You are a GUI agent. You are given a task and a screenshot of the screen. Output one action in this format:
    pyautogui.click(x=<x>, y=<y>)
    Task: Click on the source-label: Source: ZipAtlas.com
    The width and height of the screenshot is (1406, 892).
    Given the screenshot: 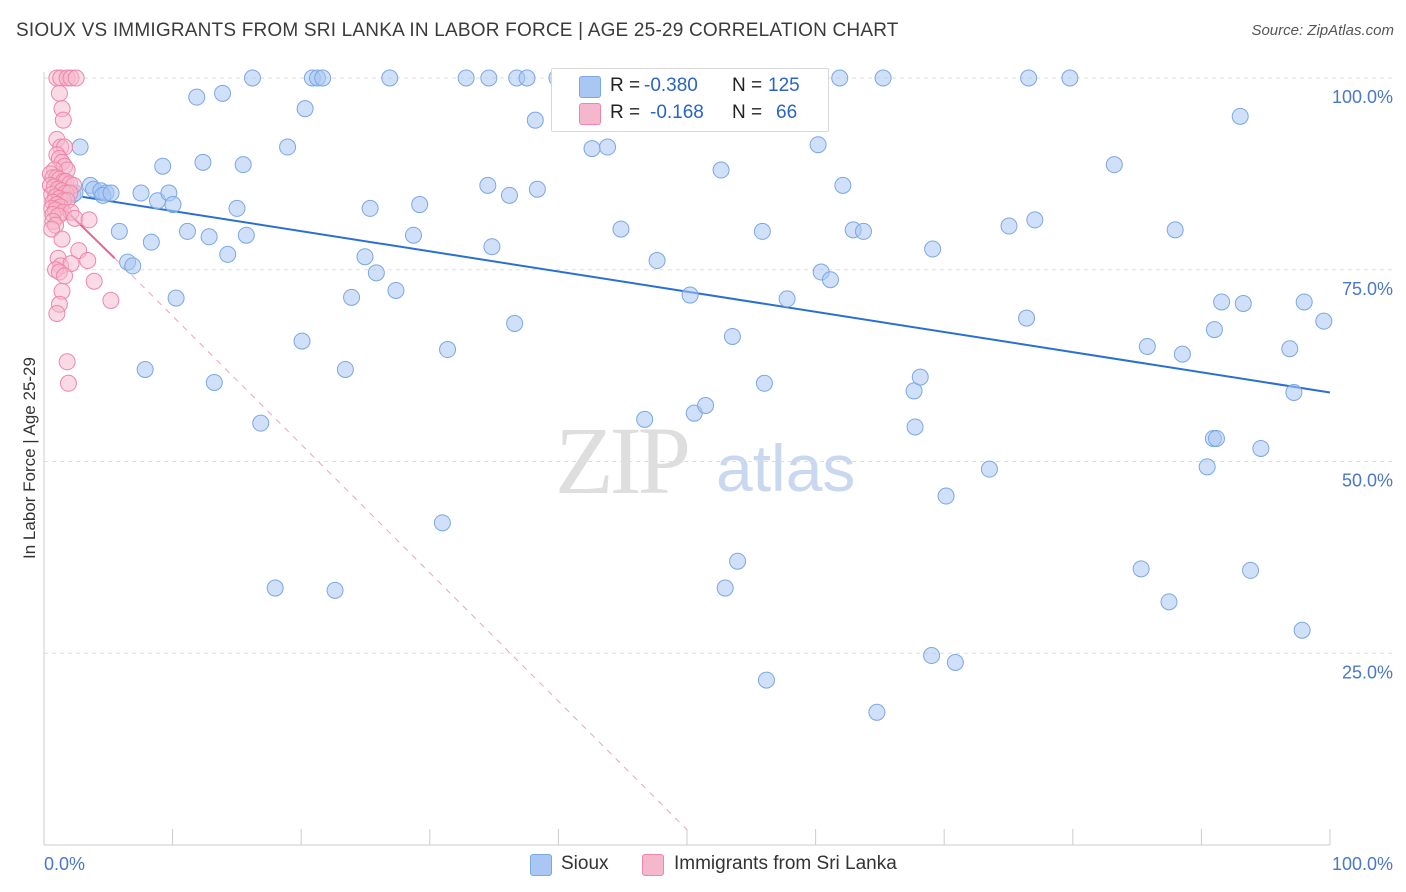 What is the action you would take?
    pyautogui.click(x=1322, y=30)
    